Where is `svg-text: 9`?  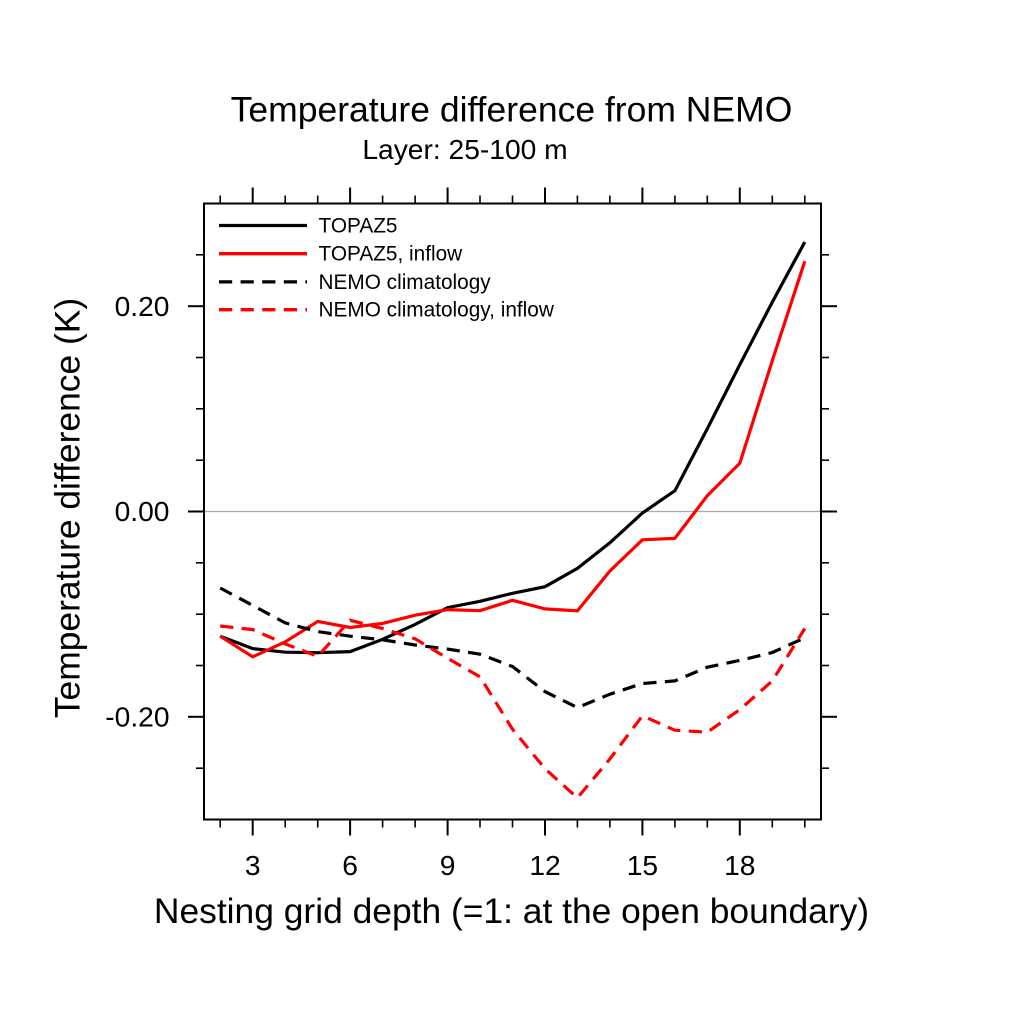
svg-text: 9 is located at coordinates (448, 865).